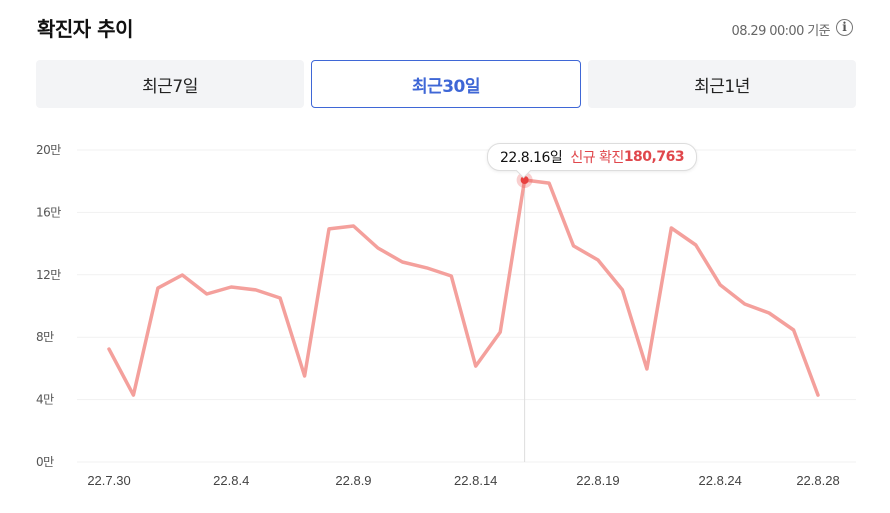 The image size is (890, 513). Describe the element at coordinates (817, 480) in the screenshot. I see `x-tick-label: 22.8.28` at that location.